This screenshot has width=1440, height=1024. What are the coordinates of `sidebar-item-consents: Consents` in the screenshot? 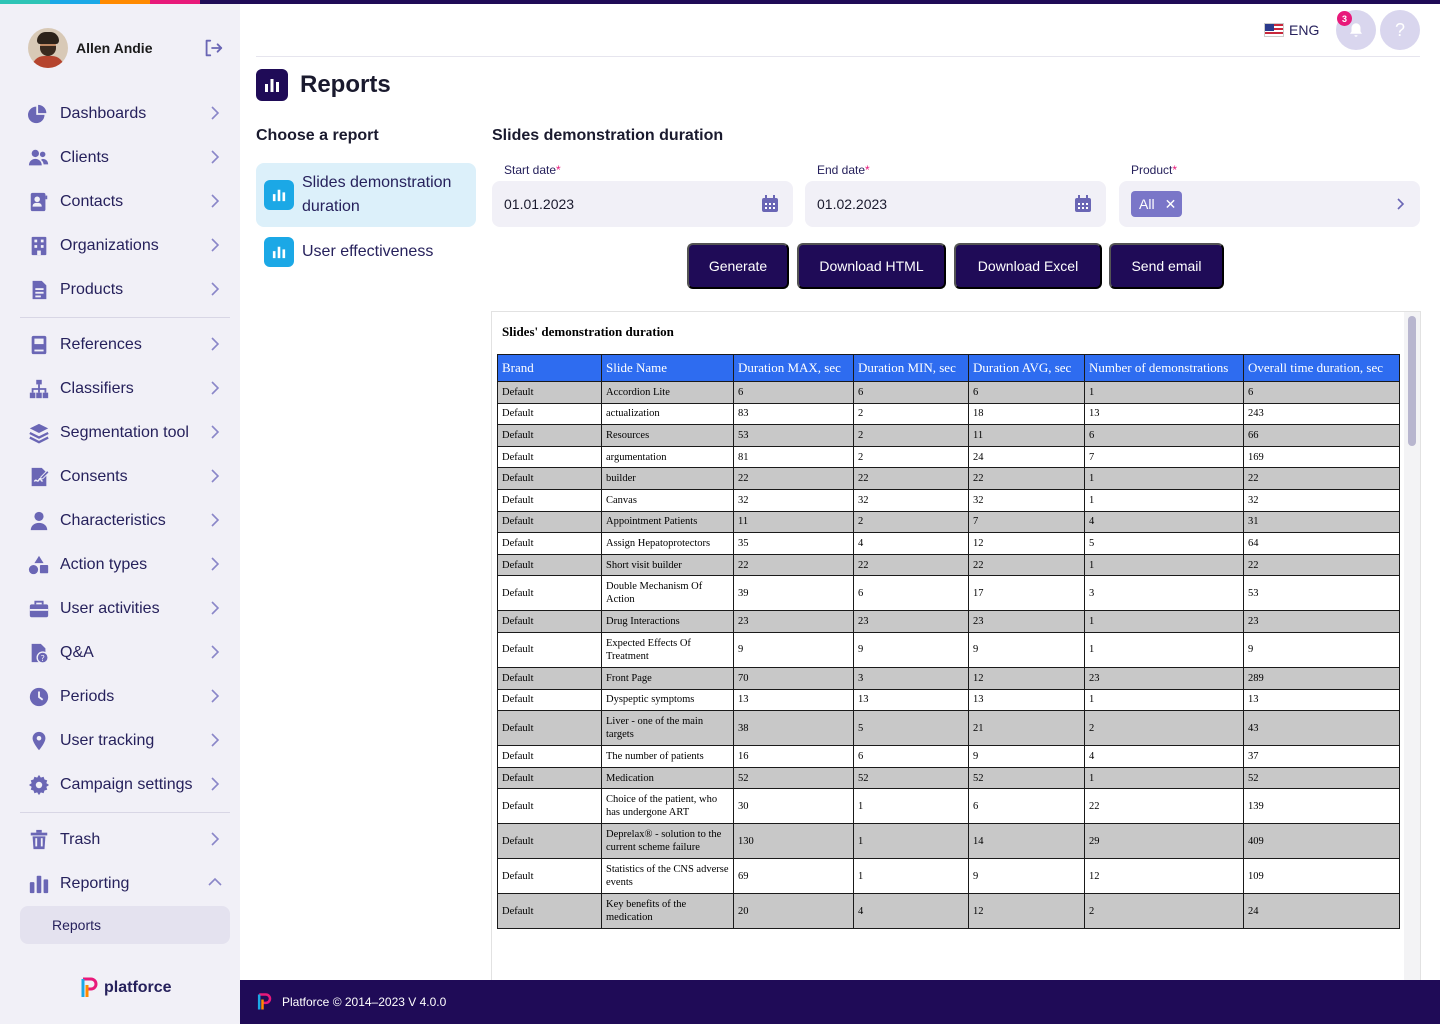 It's located at (125, 477).